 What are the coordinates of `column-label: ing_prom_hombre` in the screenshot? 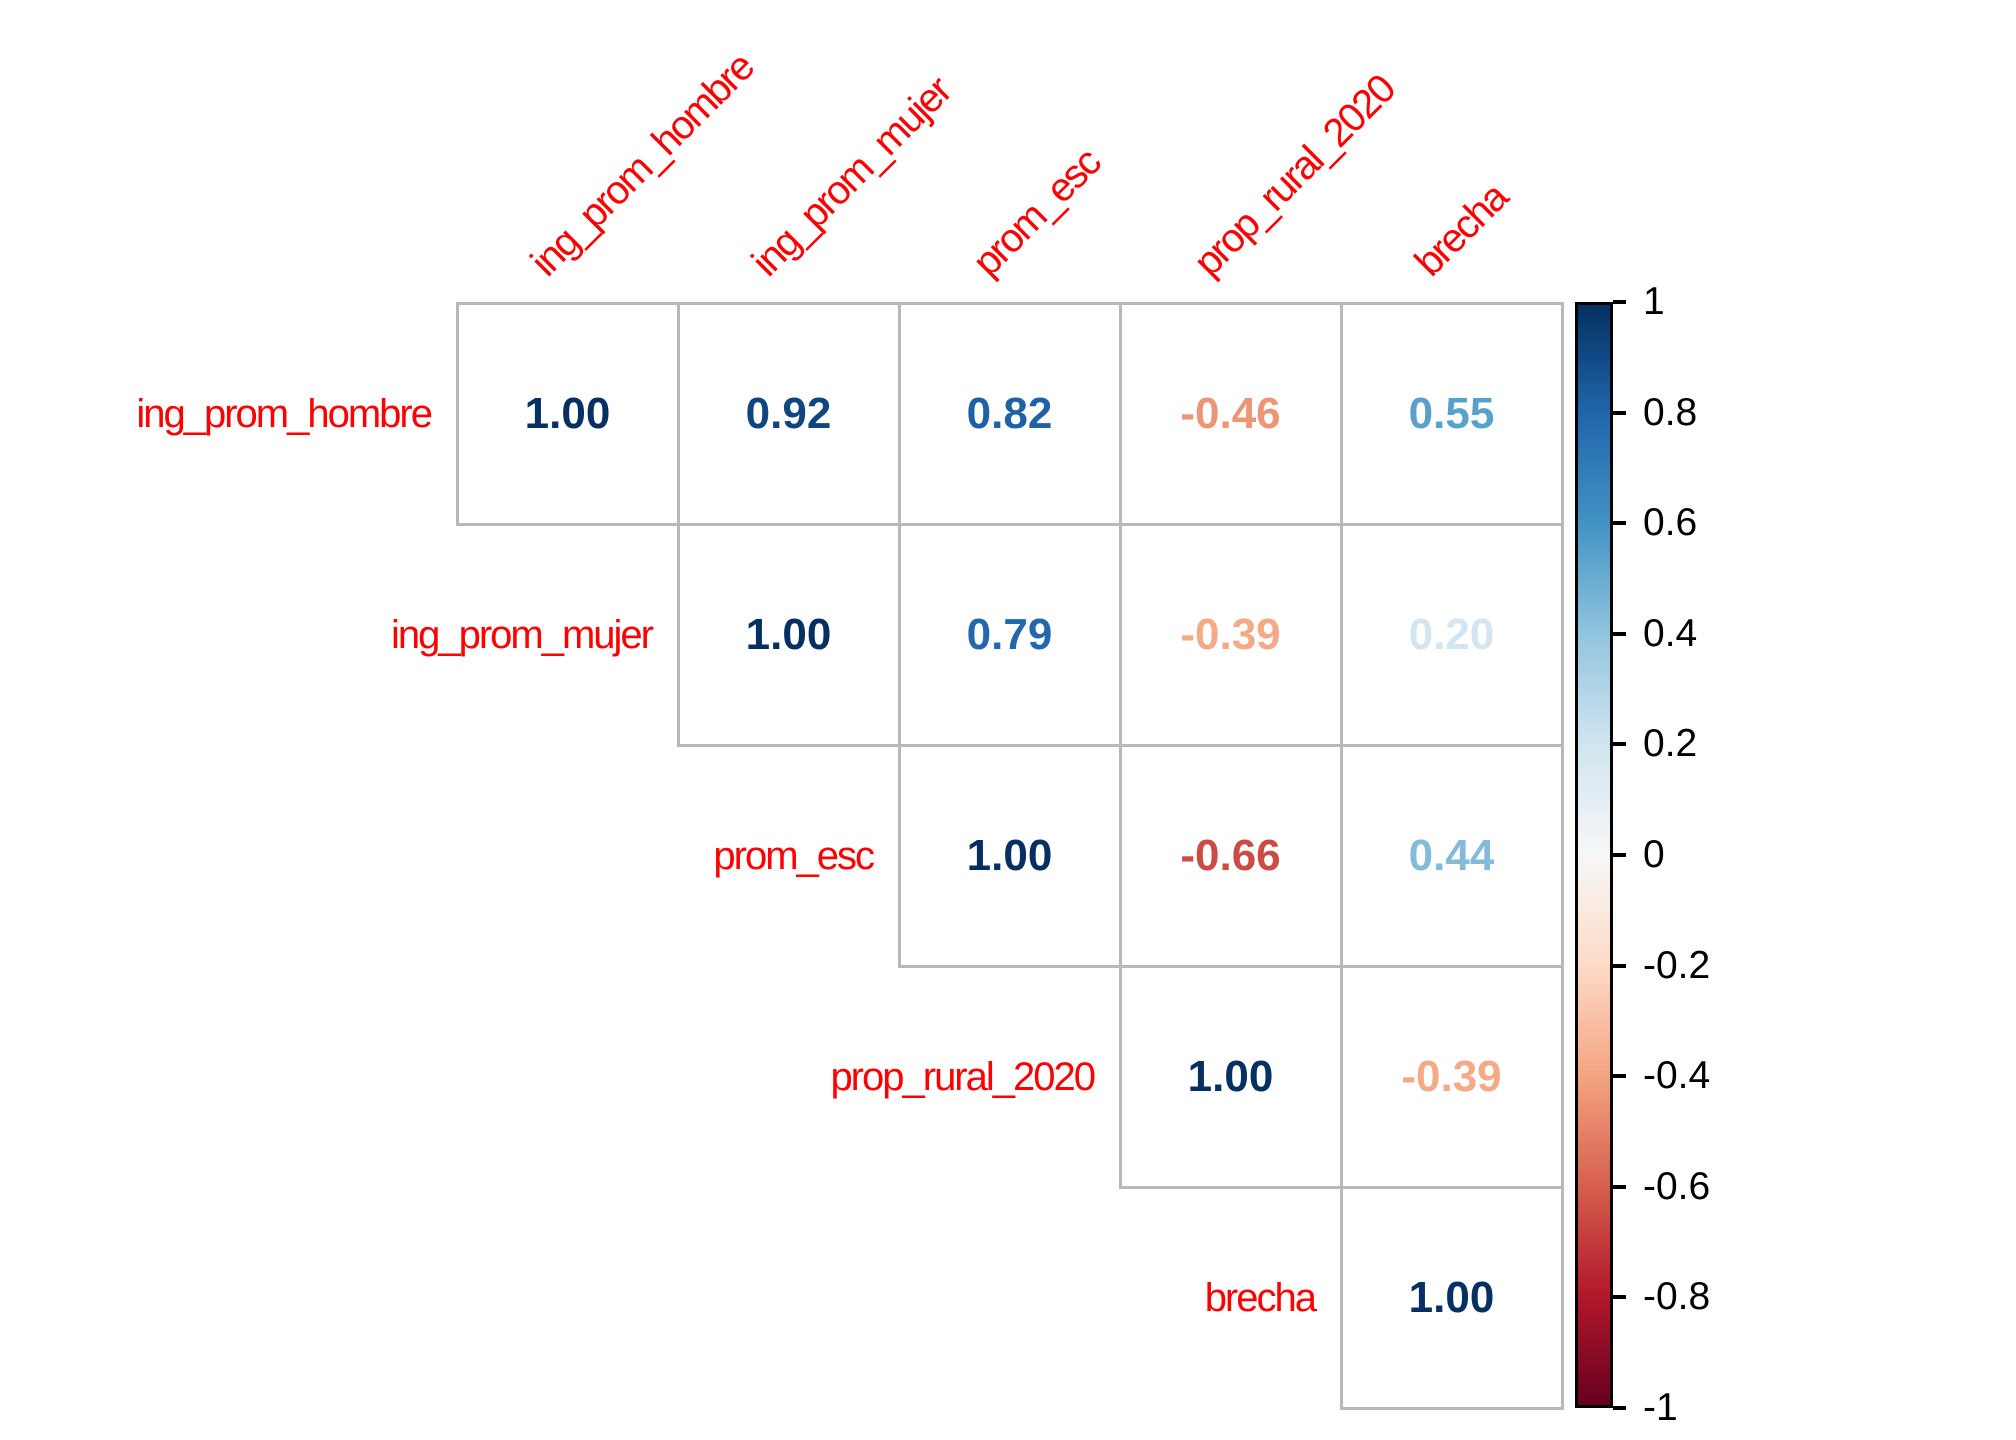 It's located at (642, 165).